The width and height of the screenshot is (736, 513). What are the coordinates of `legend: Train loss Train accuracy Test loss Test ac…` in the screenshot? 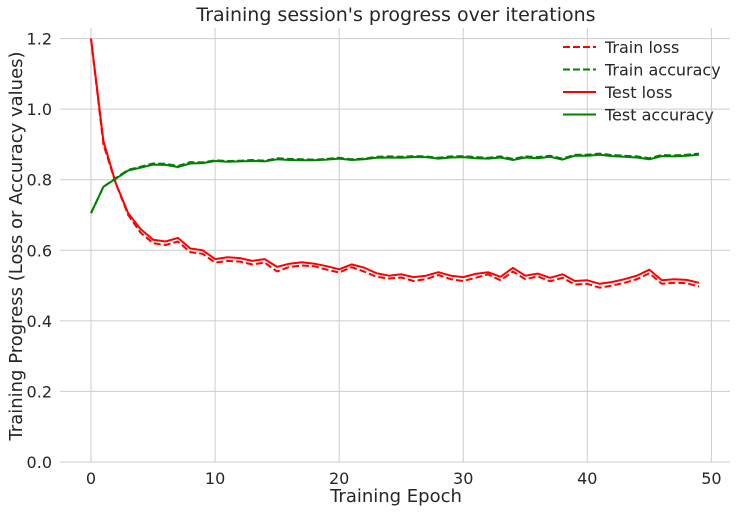 It's located at (642, 81).